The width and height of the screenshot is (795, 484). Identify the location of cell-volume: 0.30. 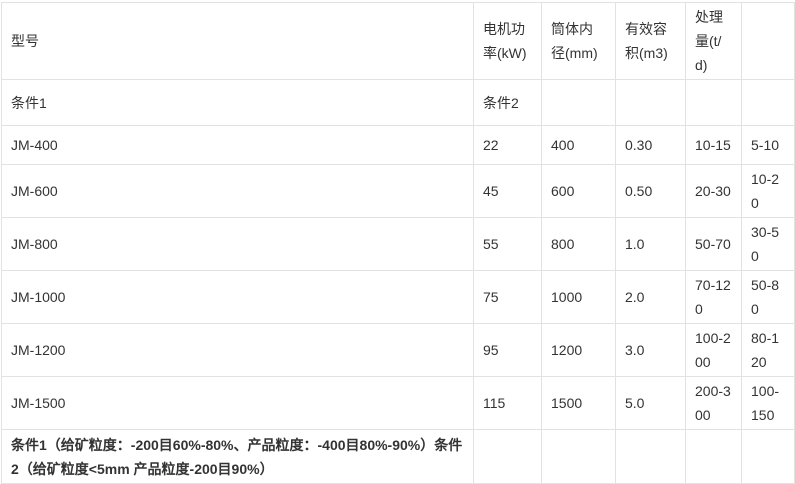
(650, 145).